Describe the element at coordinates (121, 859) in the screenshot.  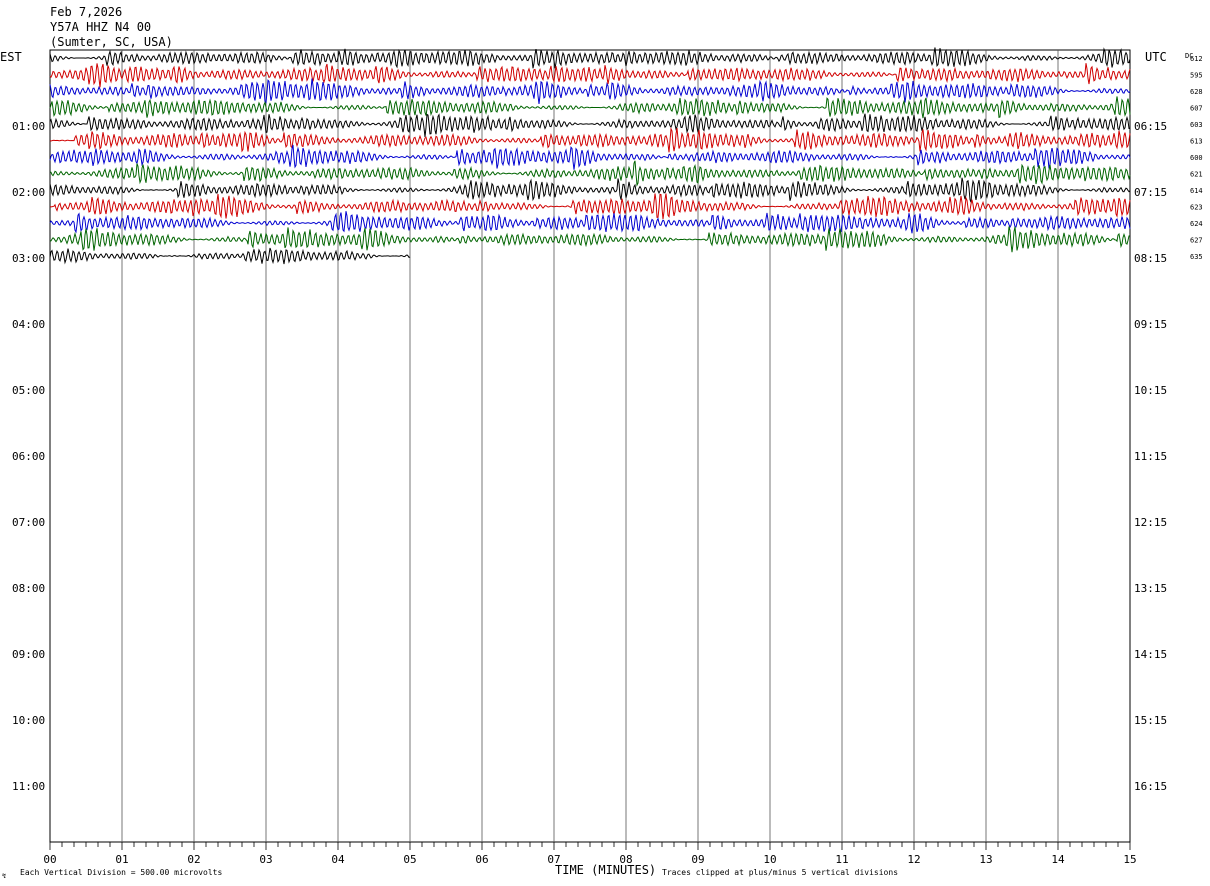
I see `x-tick-label: 01` at that location.